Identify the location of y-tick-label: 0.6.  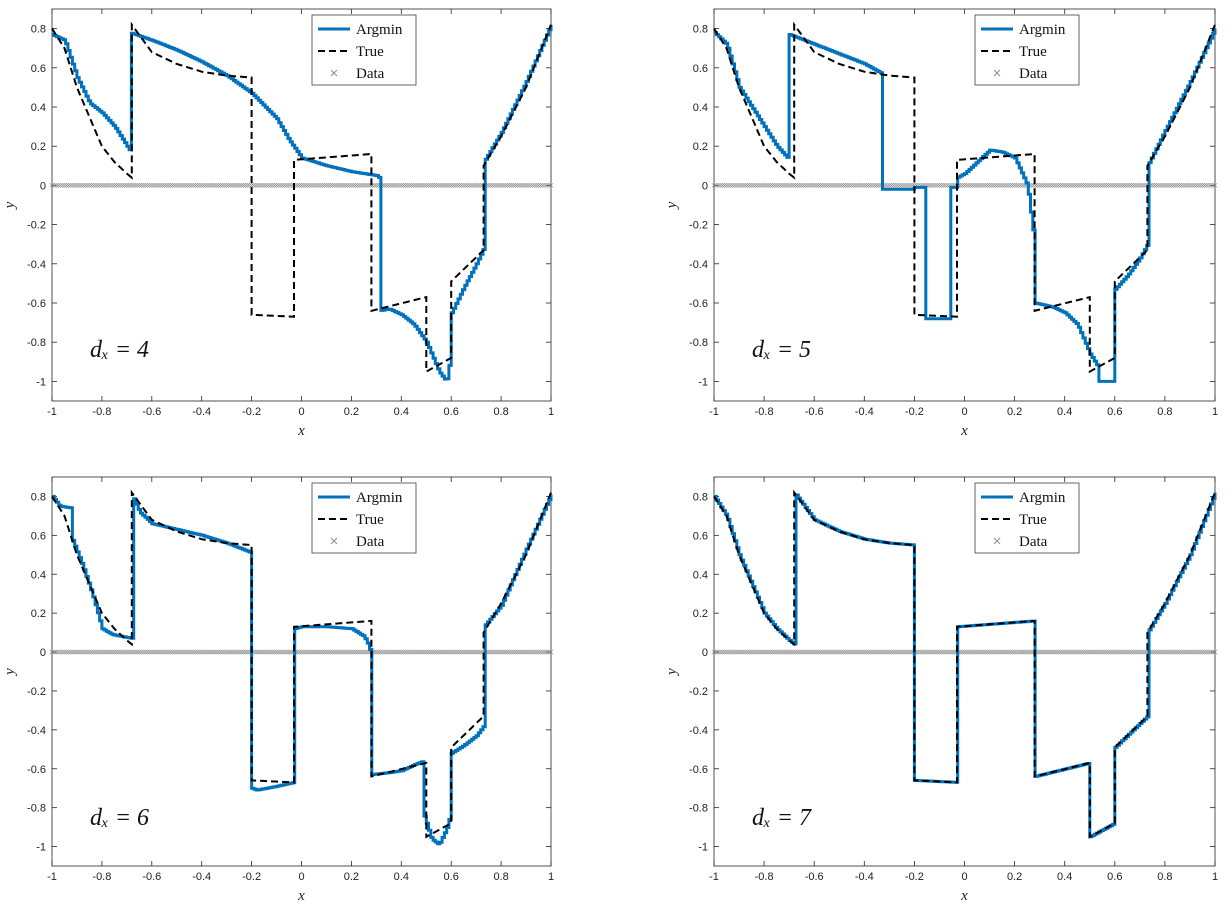
(38, 69).